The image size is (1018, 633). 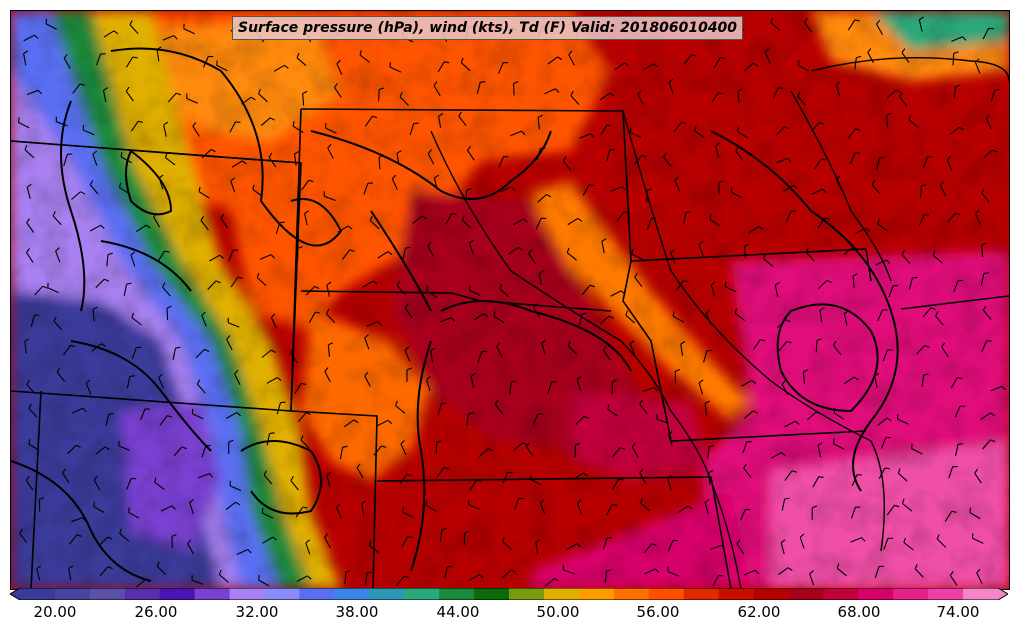 What do you see at coordinates (859, 612) in the screenshot?
I see `colorbar-tick-label: 68.00` at bounding box center [859, 612].